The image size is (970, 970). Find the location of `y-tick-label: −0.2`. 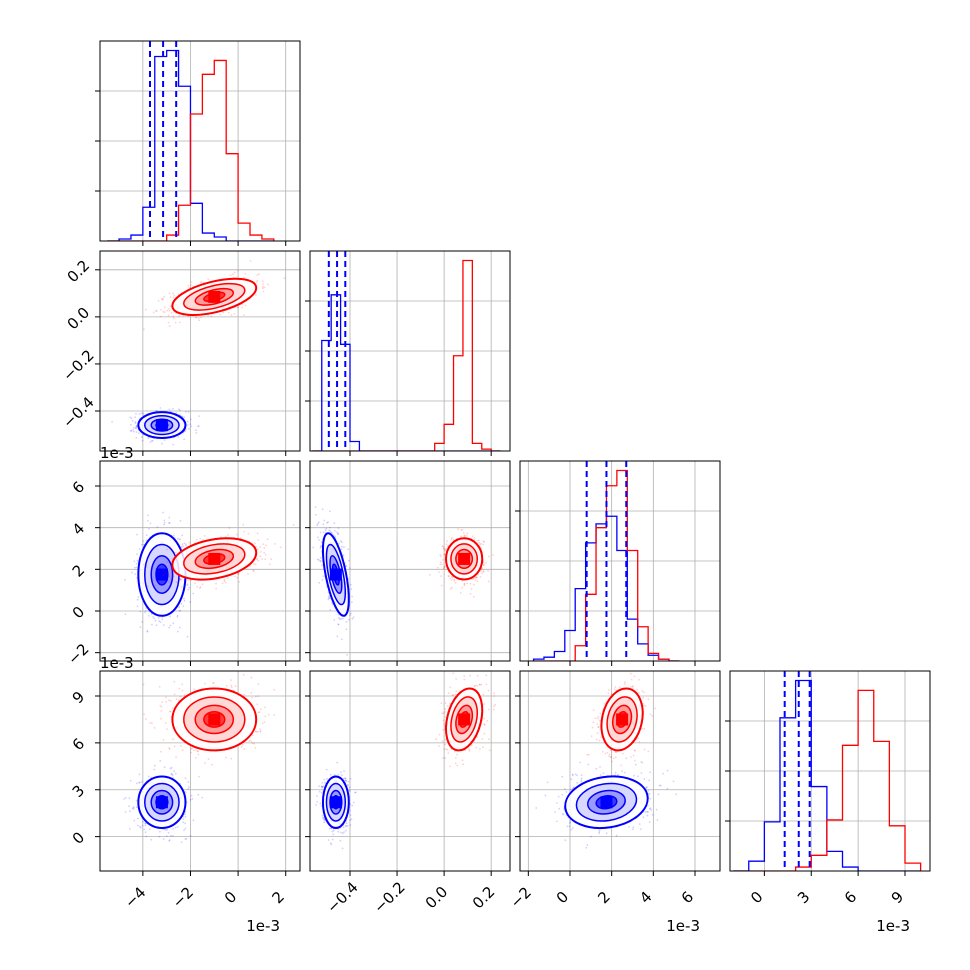

y-tick-label: −0.2 is located at coordinates (78, 365).